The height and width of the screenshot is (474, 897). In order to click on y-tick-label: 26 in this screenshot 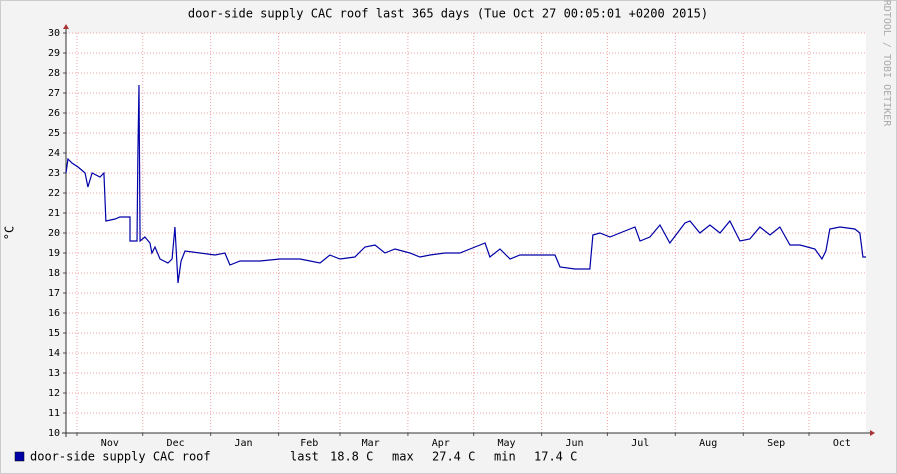, I will do `click(54, 113)`.